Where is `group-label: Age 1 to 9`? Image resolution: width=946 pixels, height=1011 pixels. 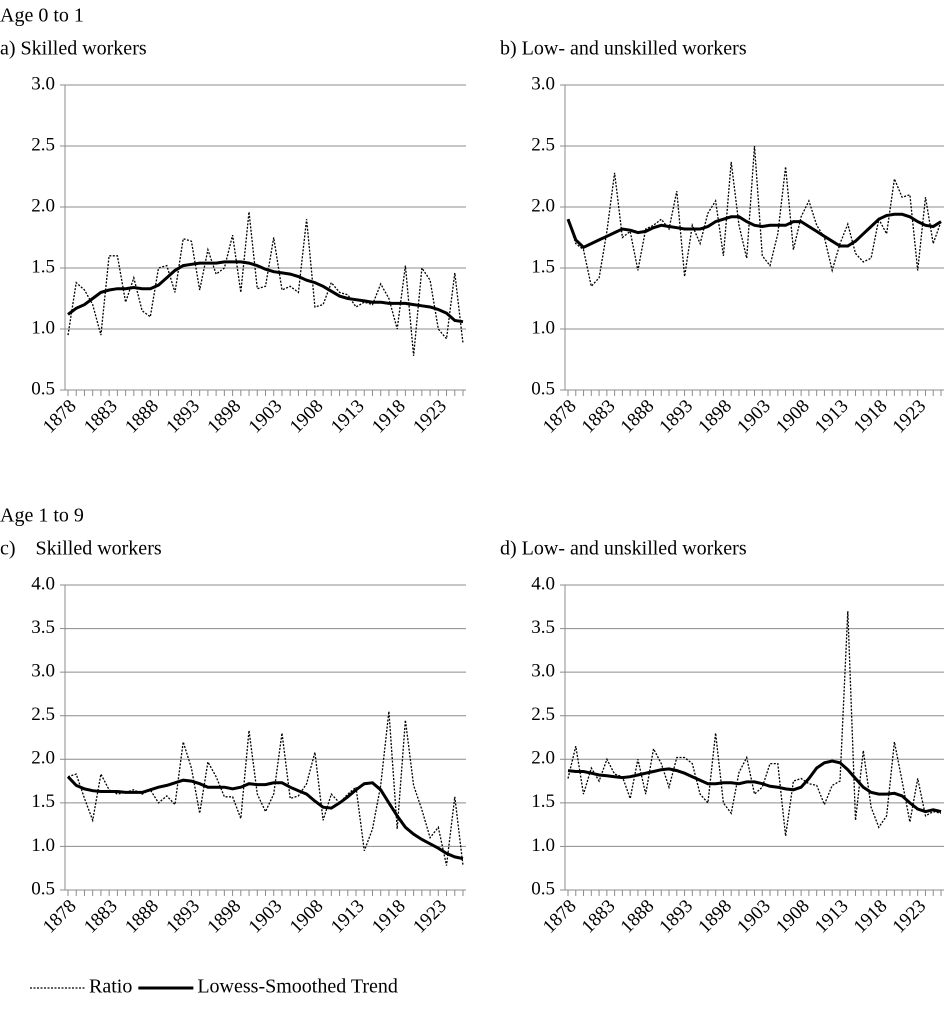
group-label: Age 1 to 9 is located at coordinates (42, 516).